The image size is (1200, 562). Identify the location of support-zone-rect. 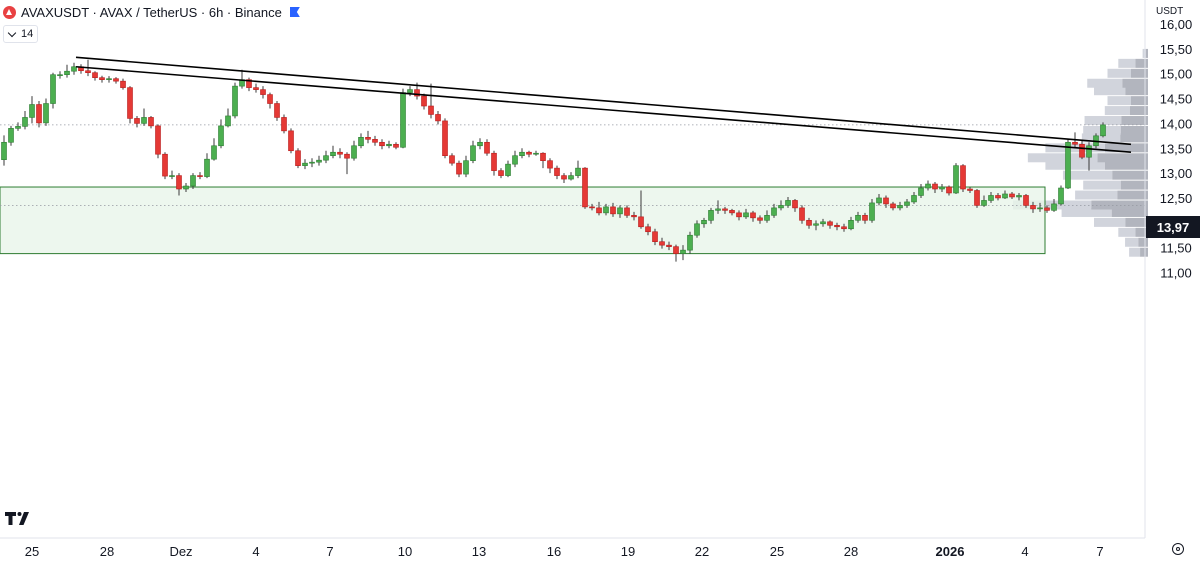
(523, 220).